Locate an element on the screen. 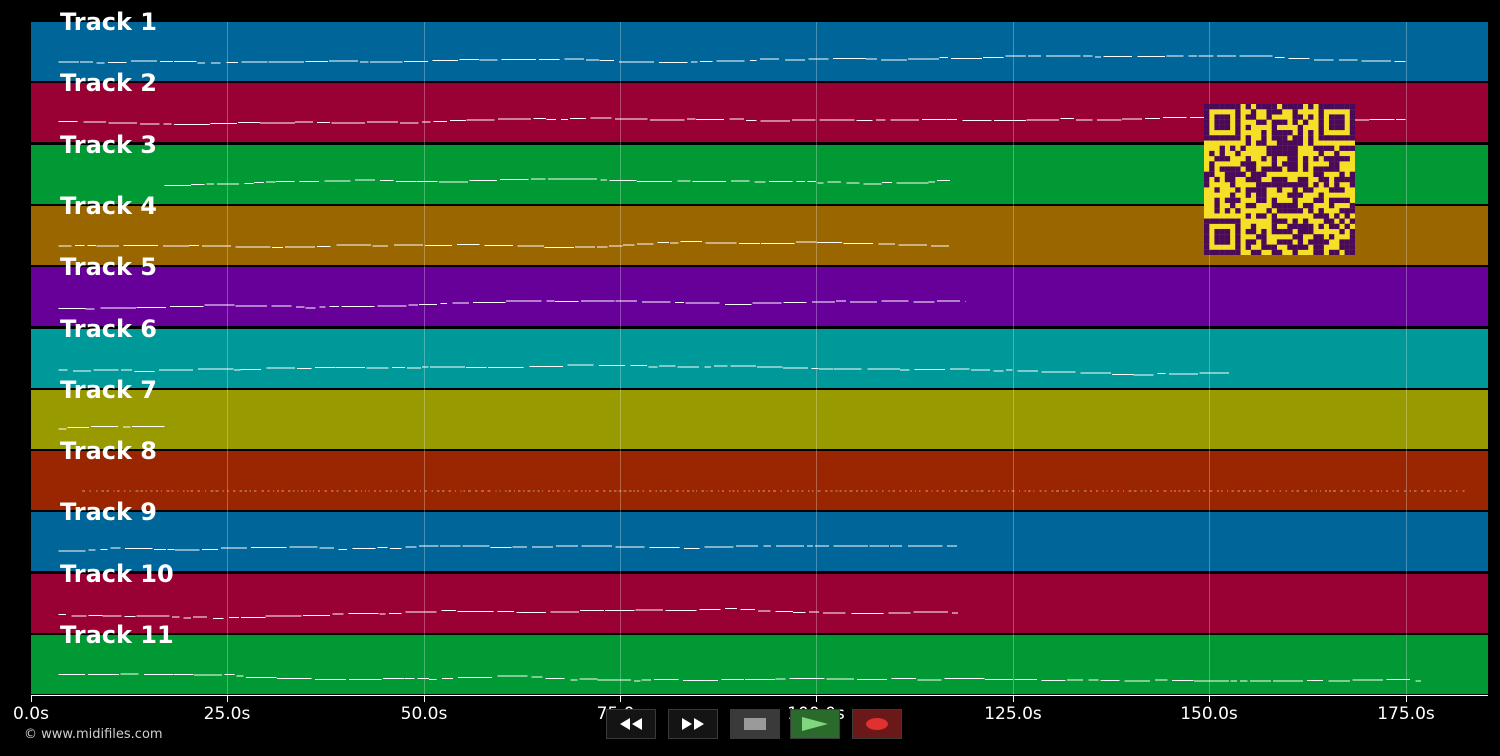 Image resolution: width=1500 pixels, height=756 pixels. rewind-icon is located at coordinates (631, 724).